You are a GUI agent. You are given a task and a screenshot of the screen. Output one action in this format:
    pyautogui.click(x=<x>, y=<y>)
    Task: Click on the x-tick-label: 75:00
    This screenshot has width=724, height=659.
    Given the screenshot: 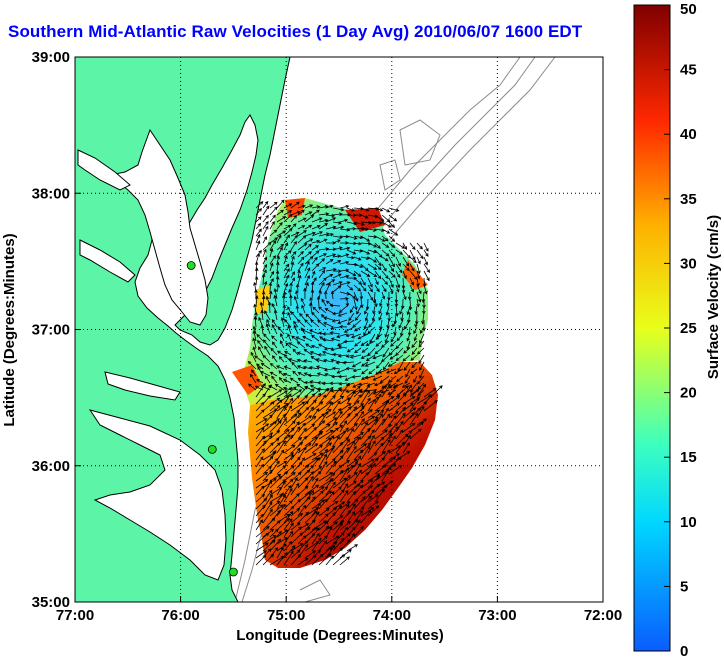 What is the action you would take?
    pyautogui.click(x=286, y=615)
    